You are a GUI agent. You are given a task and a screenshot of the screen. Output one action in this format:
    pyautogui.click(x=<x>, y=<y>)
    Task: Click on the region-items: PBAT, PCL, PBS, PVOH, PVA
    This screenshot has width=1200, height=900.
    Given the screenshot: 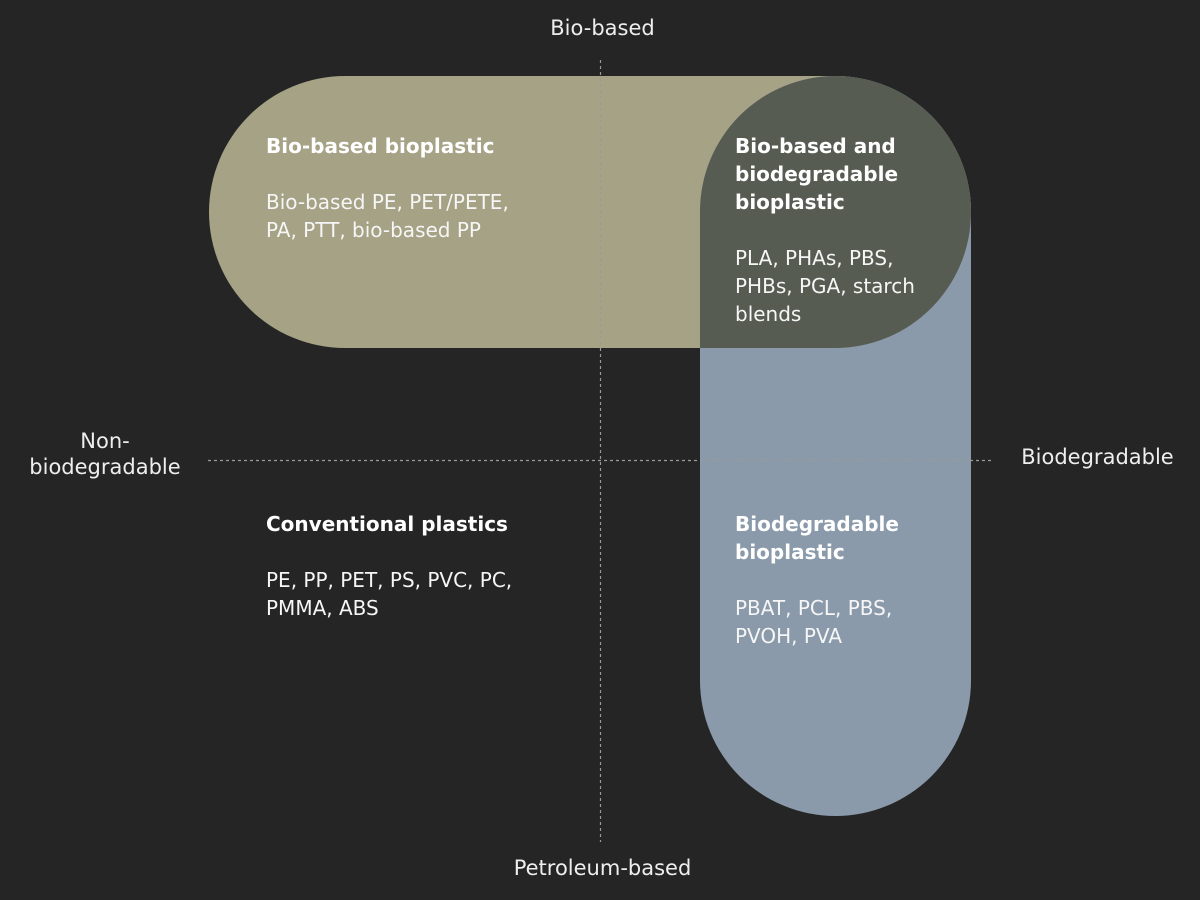 What is the action you would take?
    pyautogui.click(x=814, y=622)
    